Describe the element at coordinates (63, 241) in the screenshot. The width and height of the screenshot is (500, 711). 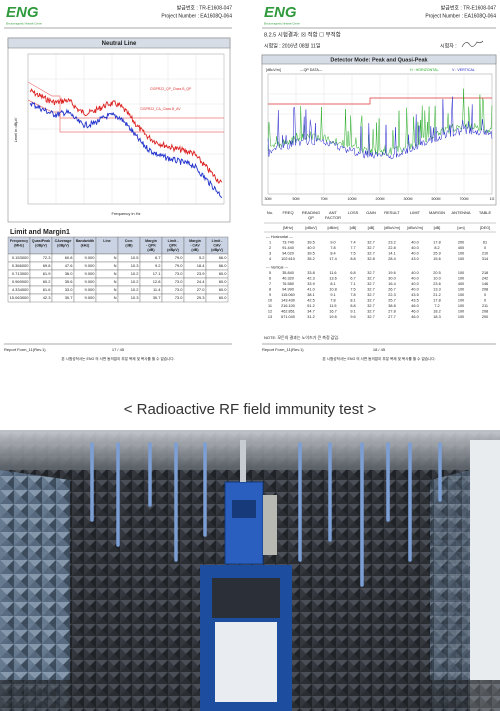
I see `header-text: CAverage` at that location.